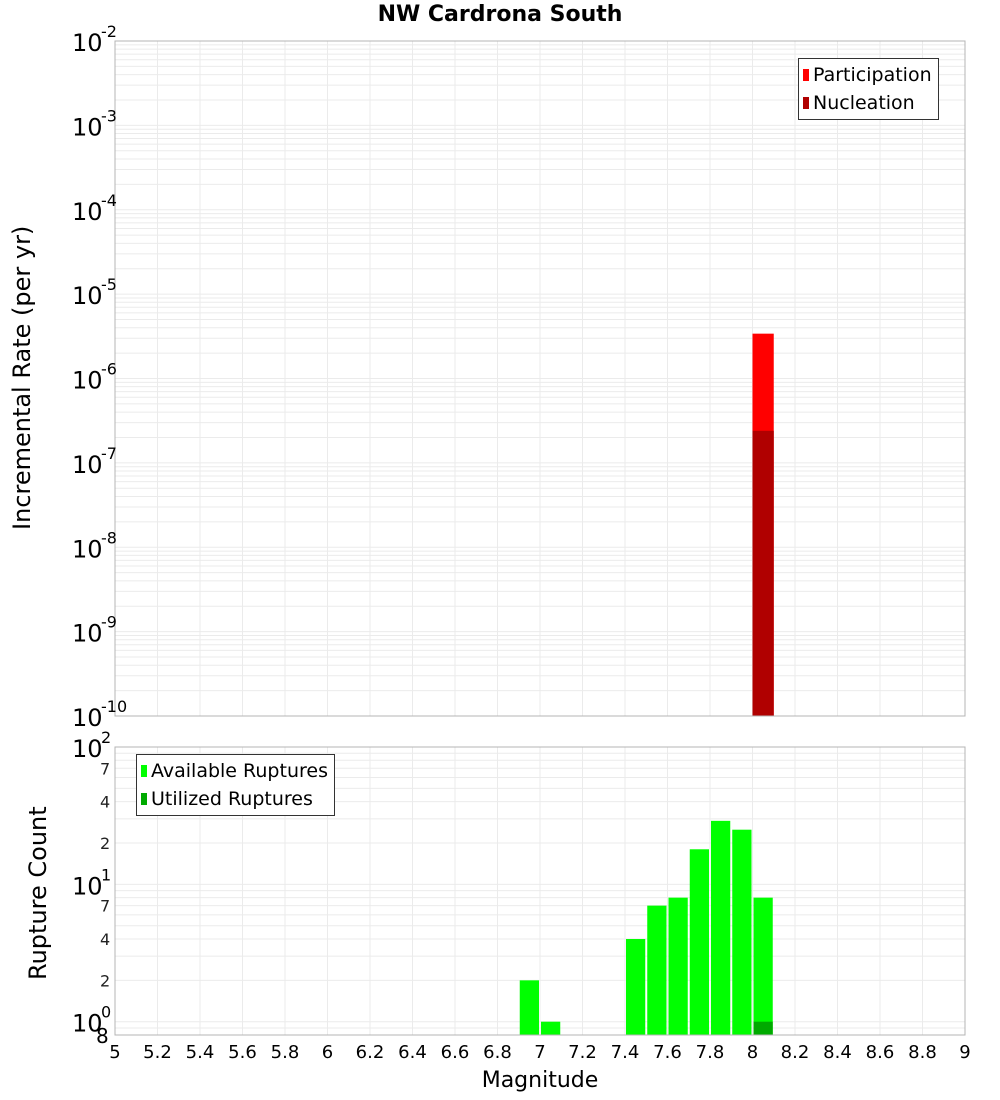 This screenshot has width=1000, height=1100. I want to click on legend-label: Utilized Ruptures, so click(232, 799).